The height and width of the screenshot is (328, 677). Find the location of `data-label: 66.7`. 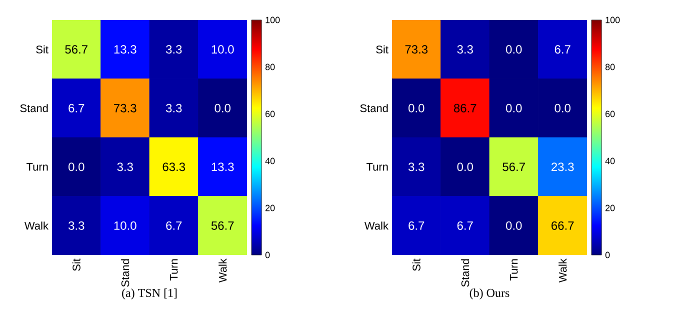

data-label: 66.7 is located at coordinates (563, 225).